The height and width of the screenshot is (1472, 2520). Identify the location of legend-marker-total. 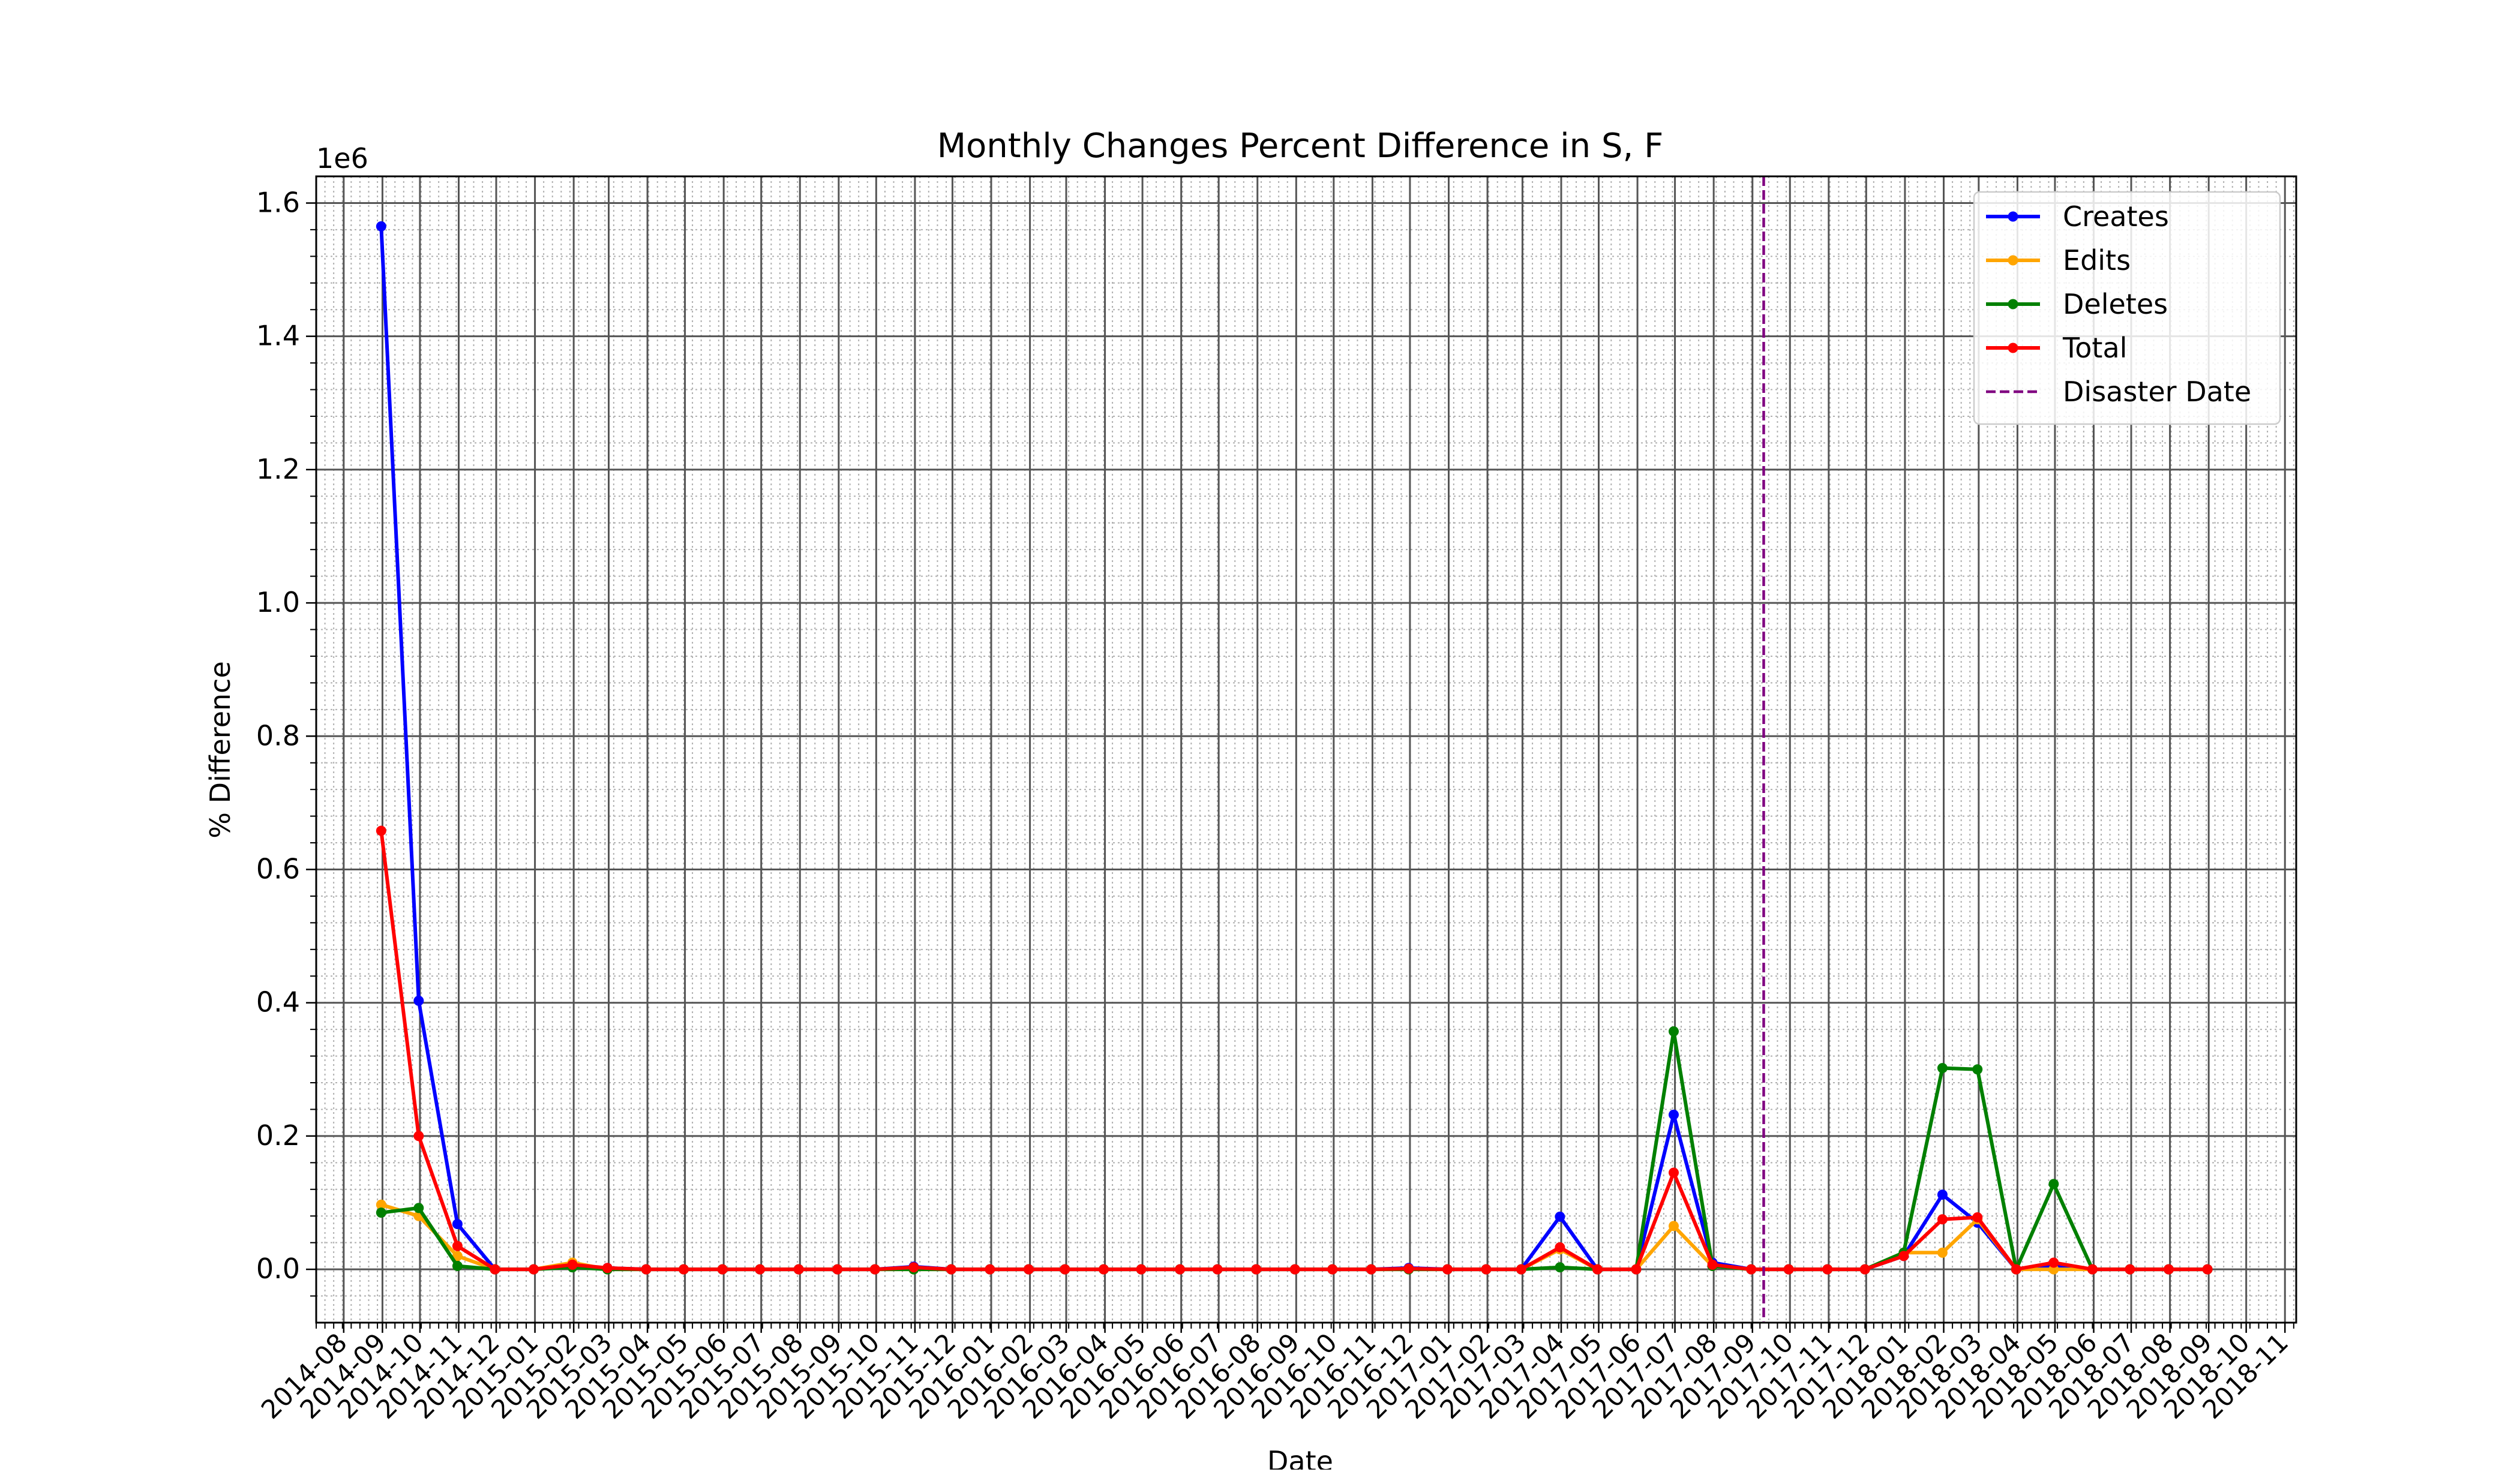
(2013, 348).